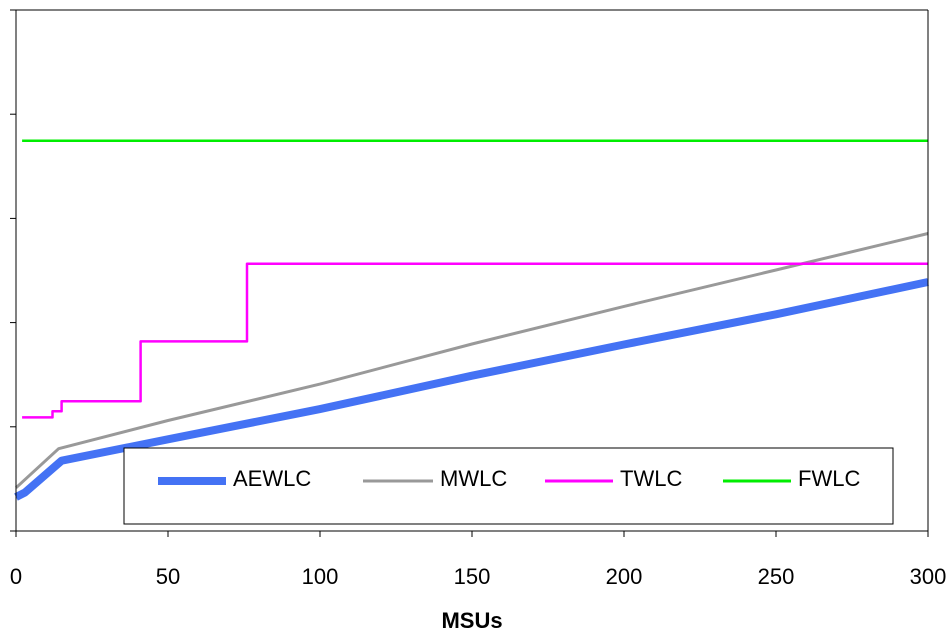  What do you see at coordinates (320, 576) in the screenshot?
I see `x-tick-label: 100` at bounding box center [320, 576].